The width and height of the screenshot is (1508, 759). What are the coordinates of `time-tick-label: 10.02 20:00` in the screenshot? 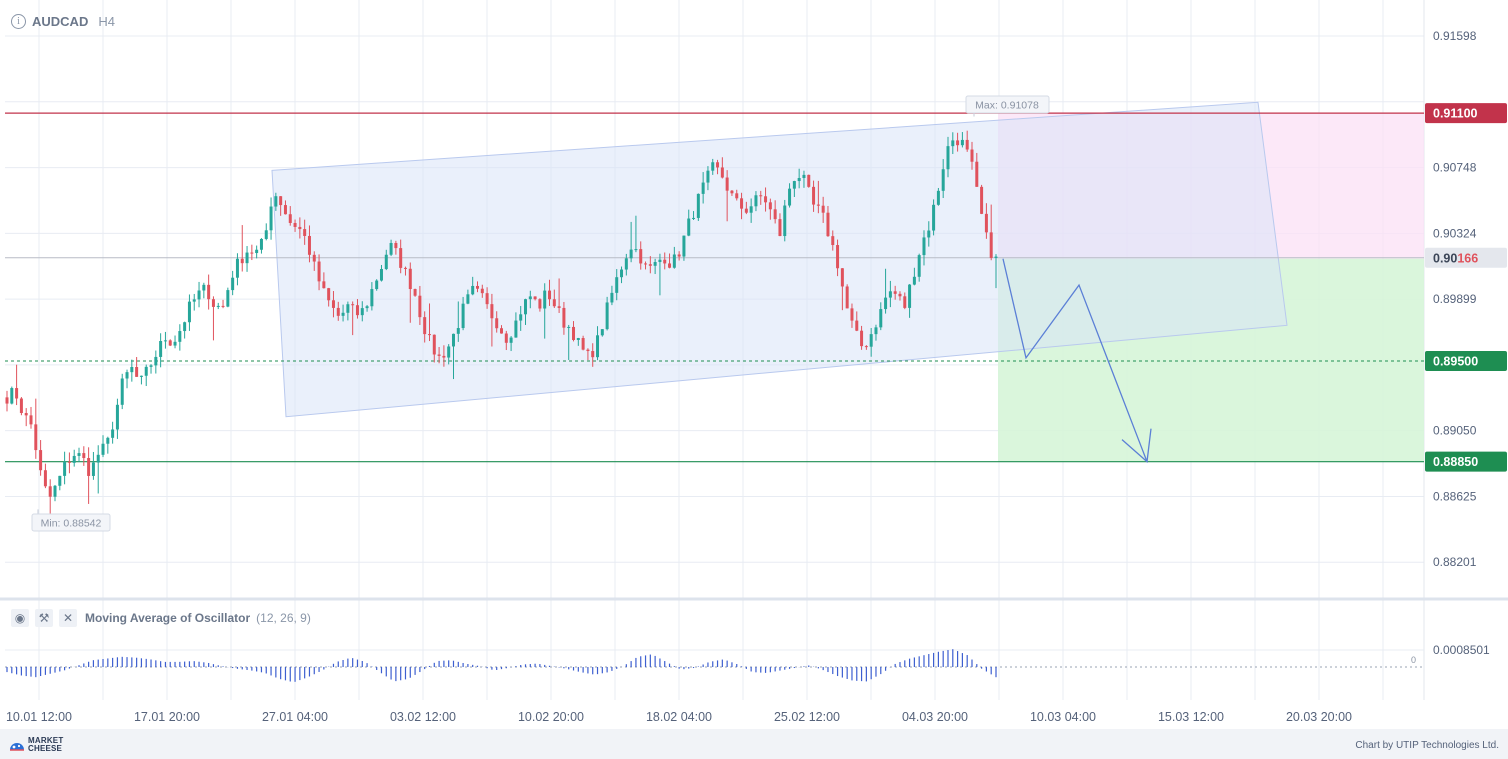 It's located at (551, 717).